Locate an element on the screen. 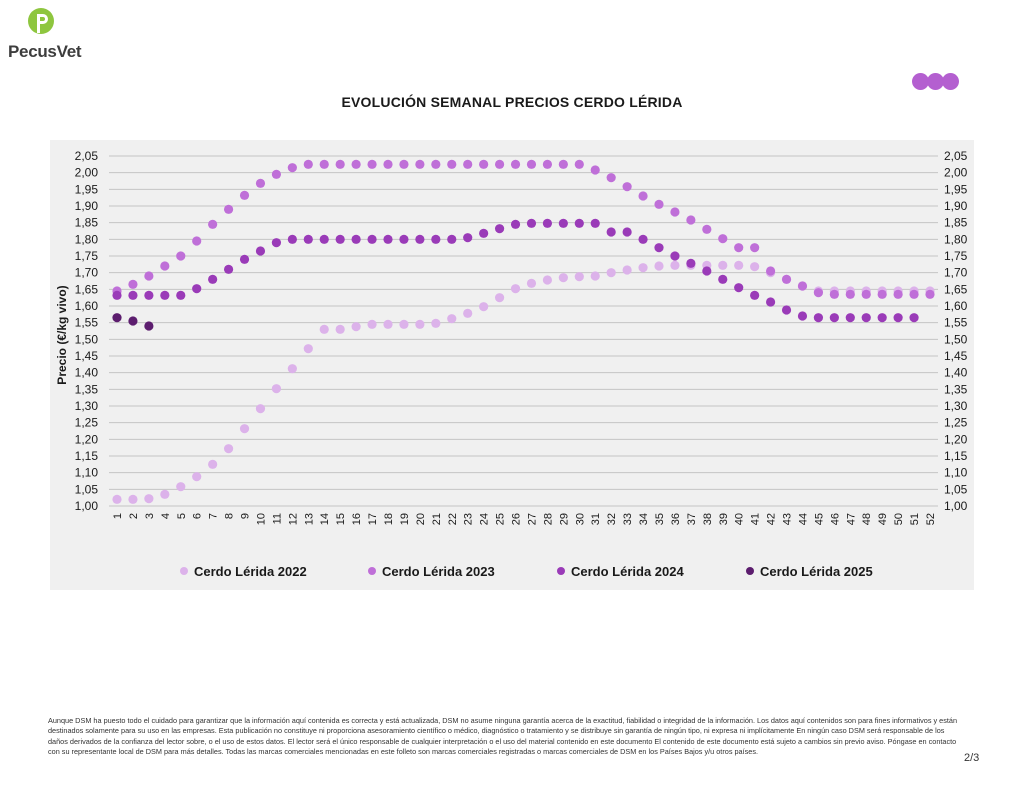 The width and height of the screenshot is (1024, 791). y-tick-label-left: 1,25 is located at coordinates (87, 423).